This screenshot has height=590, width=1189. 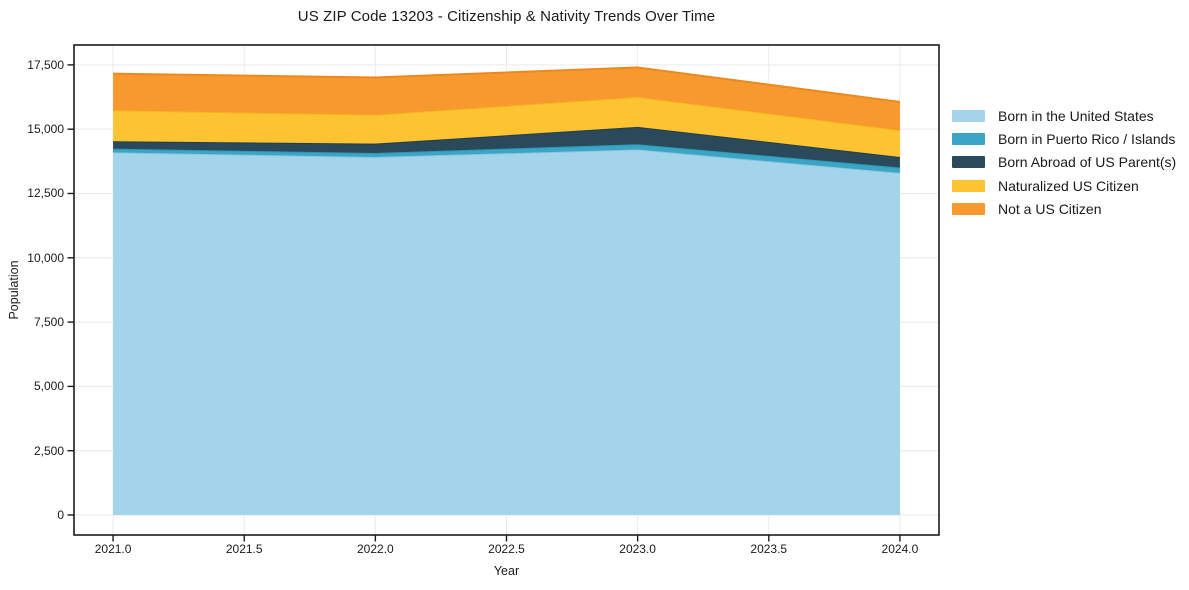 I want to click on legend-item-4: Not a US Citizen, so click(x=1064, y=208).